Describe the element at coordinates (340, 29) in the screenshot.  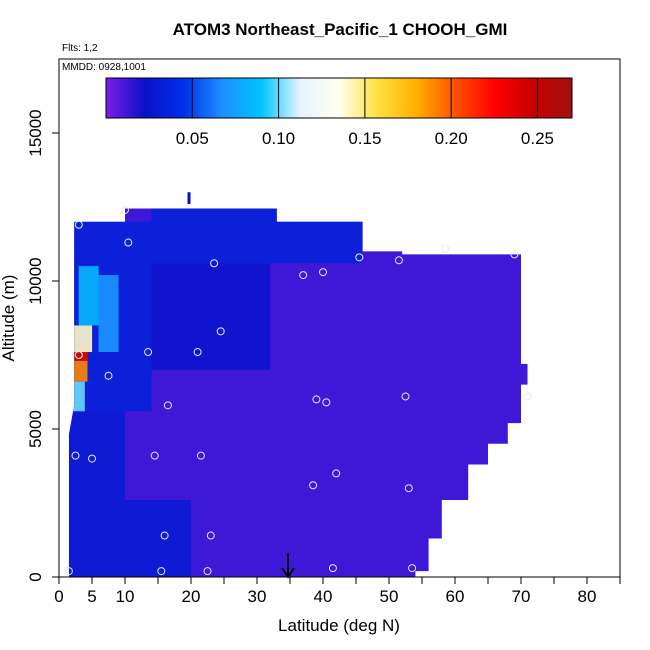
I see `chart-title: ATOM3 Northeast_Pacific_1 CHOOH_GMI` at that location.